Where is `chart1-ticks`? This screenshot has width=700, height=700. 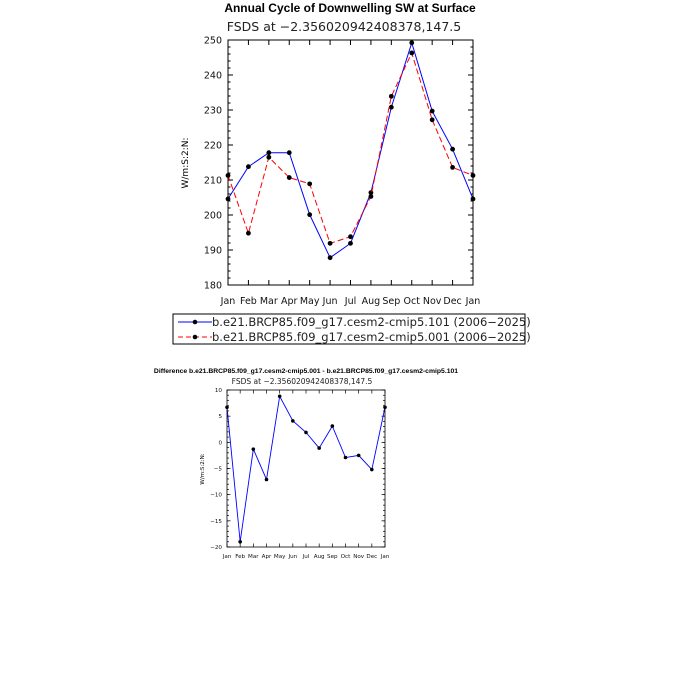
chart1-ticks is located at coordinates (350, 162).